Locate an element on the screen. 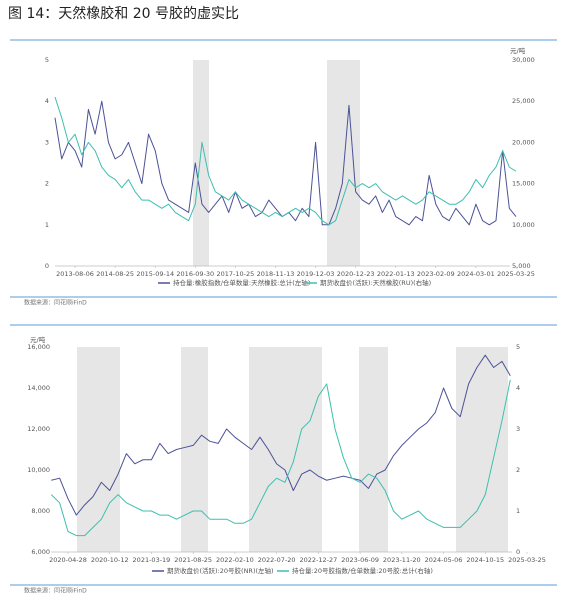 This screenshot has width=577, height=601. x-tick-label: 2023-02-09 is located at coordinates (436, 274).